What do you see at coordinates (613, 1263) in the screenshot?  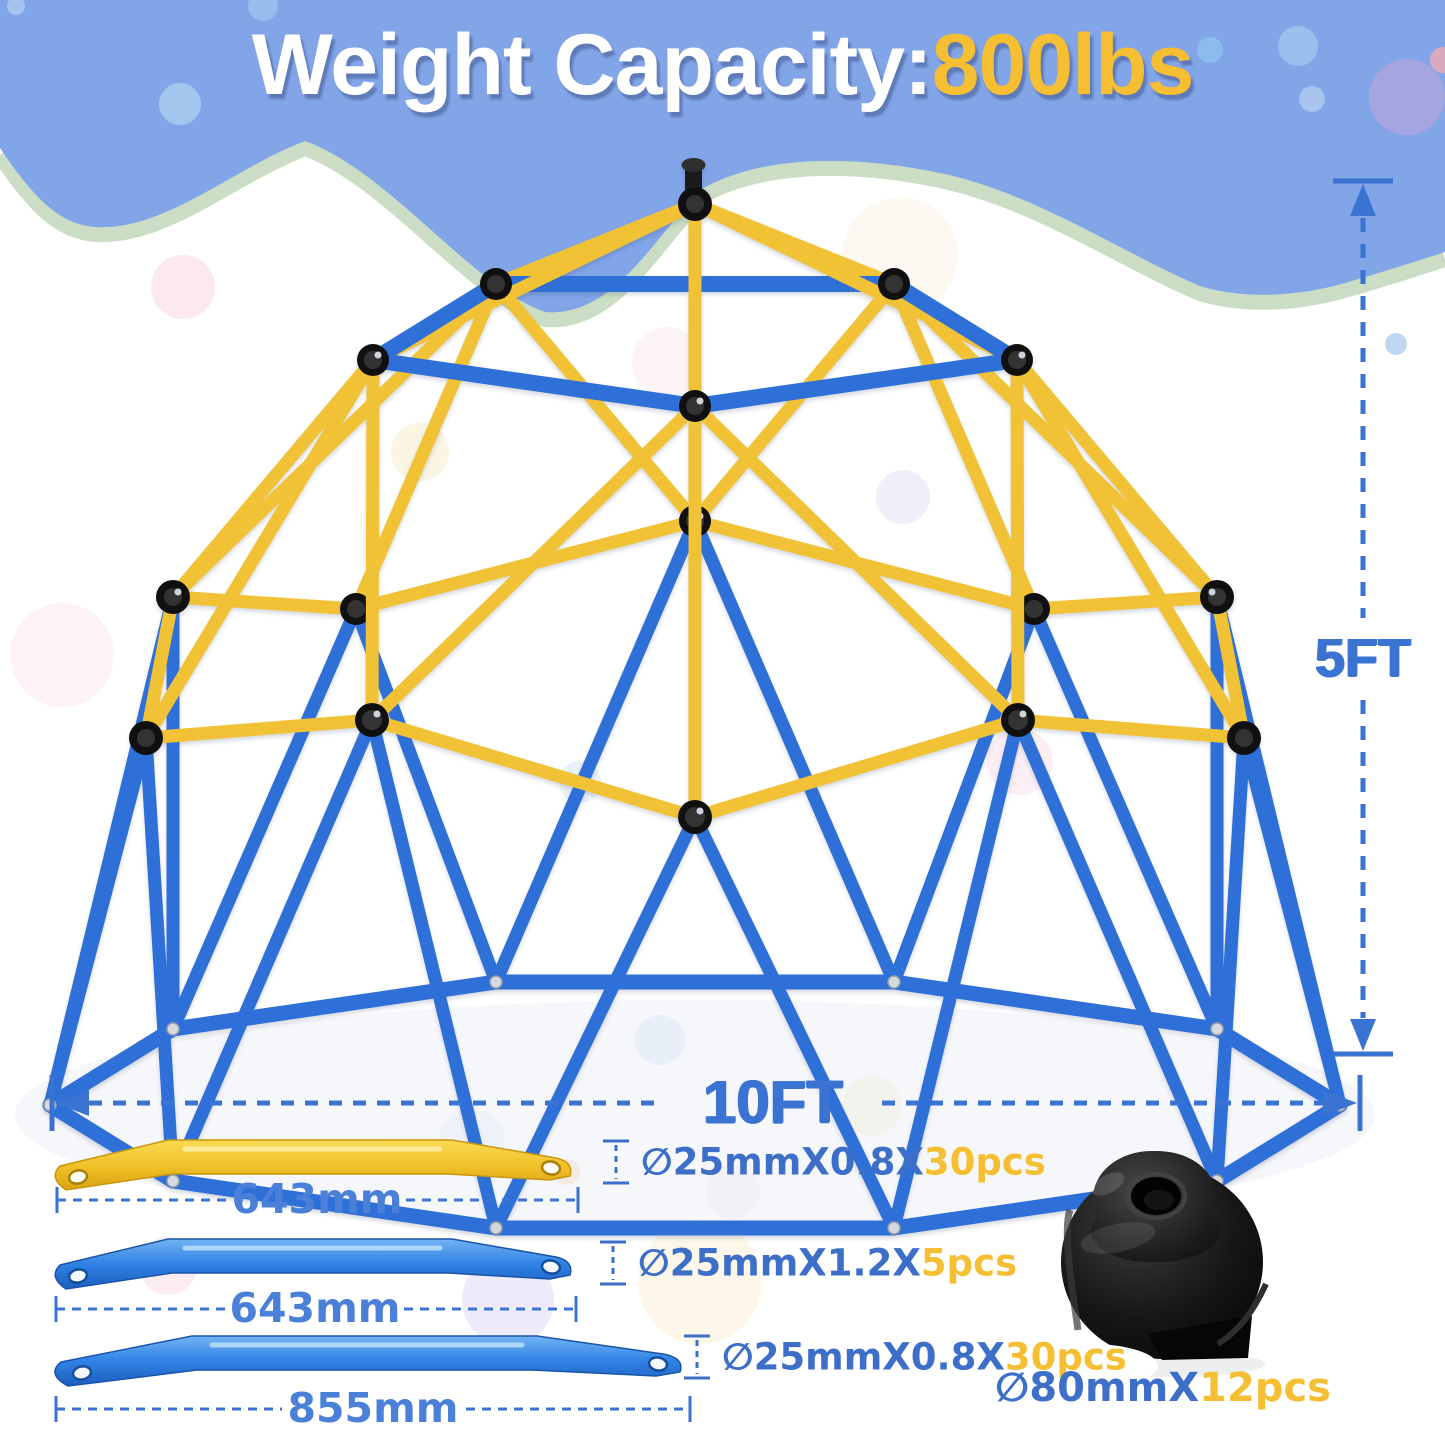 I see `part-tube-2-diameter-indicator` at bounding box center [613, 1263].